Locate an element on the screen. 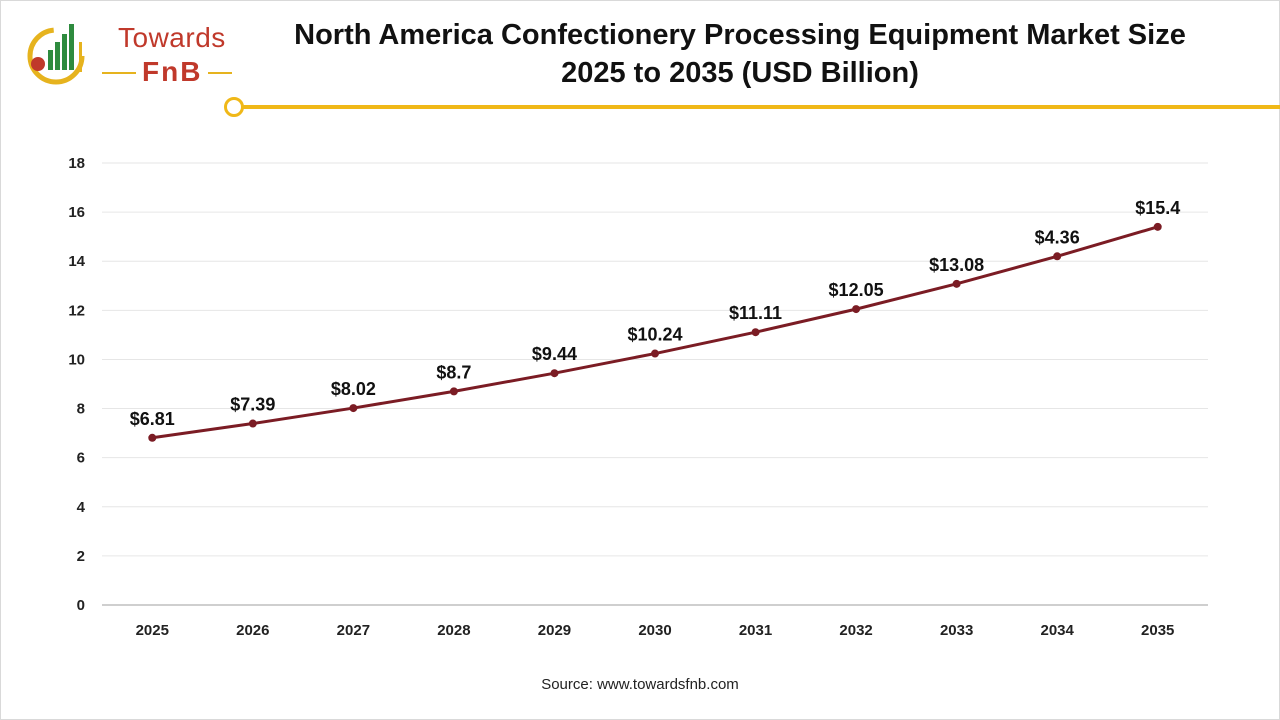  data-label: $6.81 is located at coordinates (152, 419).